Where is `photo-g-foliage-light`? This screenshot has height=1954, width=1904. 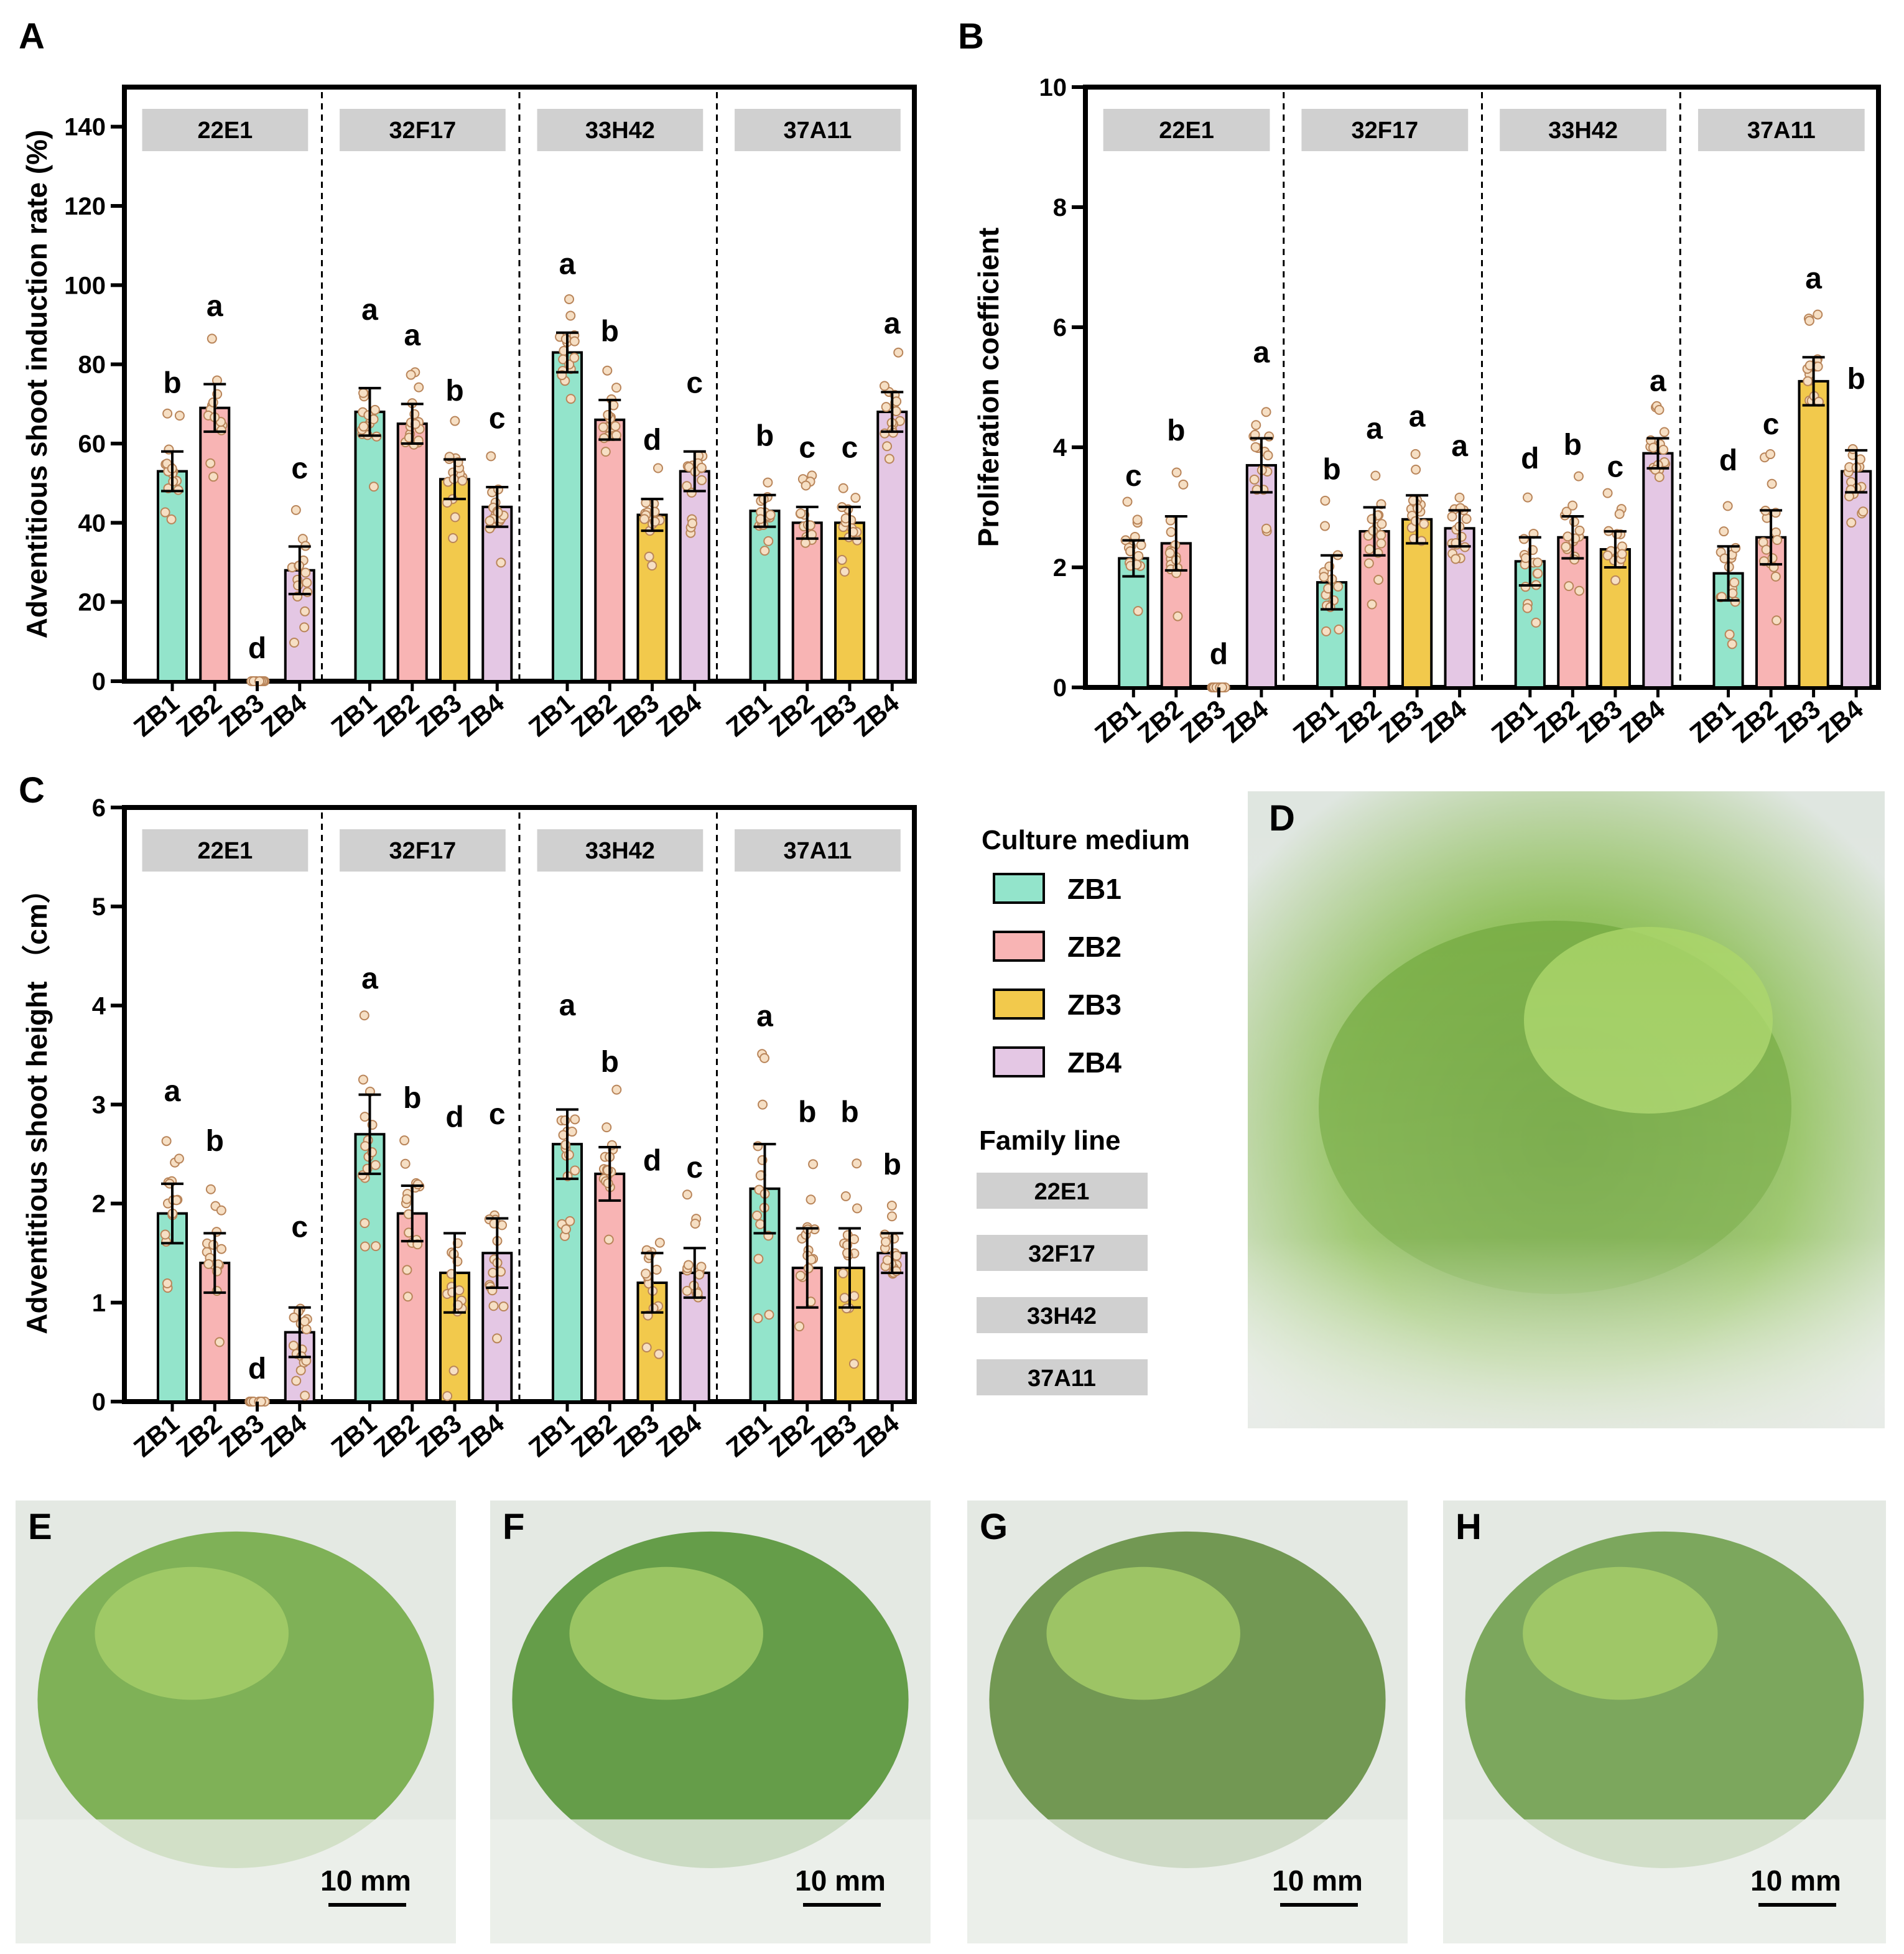
photo-g-foliage-light is located at coordinates (1143, 1633).